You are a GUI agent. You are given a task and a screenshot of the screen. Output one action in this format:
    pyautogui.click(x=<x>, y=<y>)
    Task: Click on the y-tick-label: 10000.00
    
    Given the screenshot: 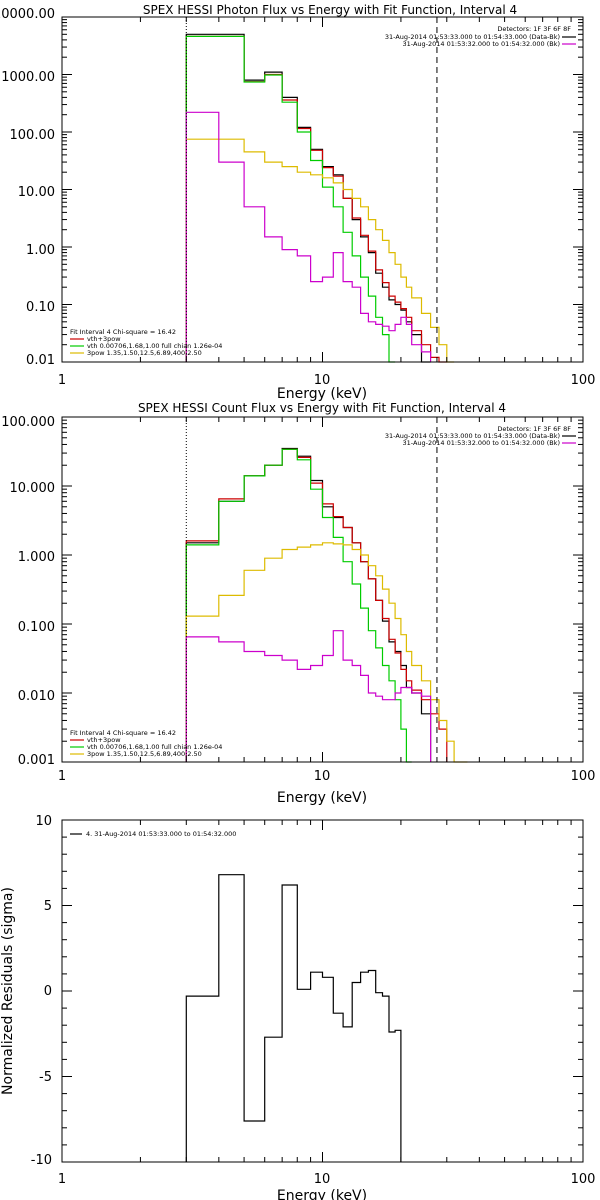 What is the action you would take?
    pyautogui.click(x=27, y=14)
    